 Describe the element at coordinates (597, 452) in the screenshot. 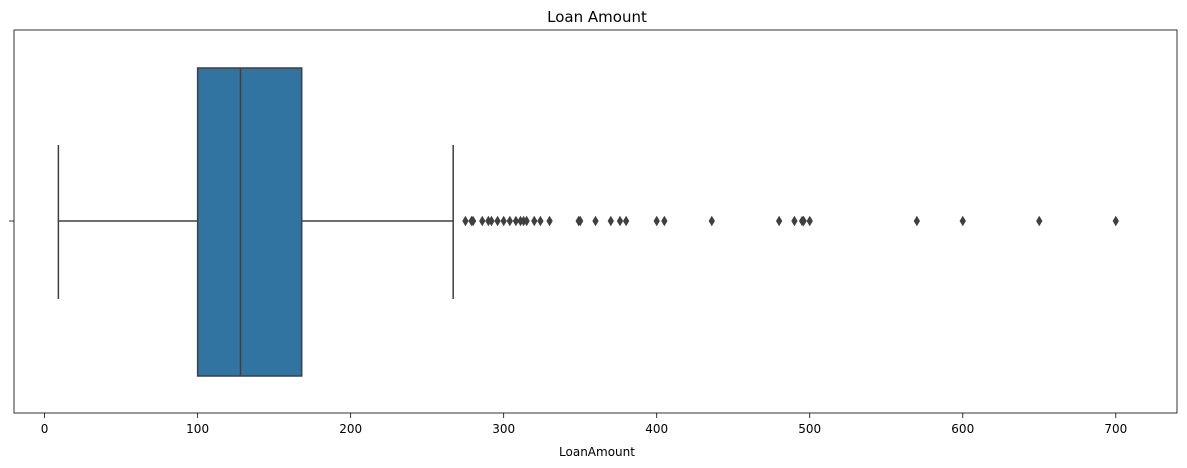

I see `x-axis-label: LoanAmount` at that location.